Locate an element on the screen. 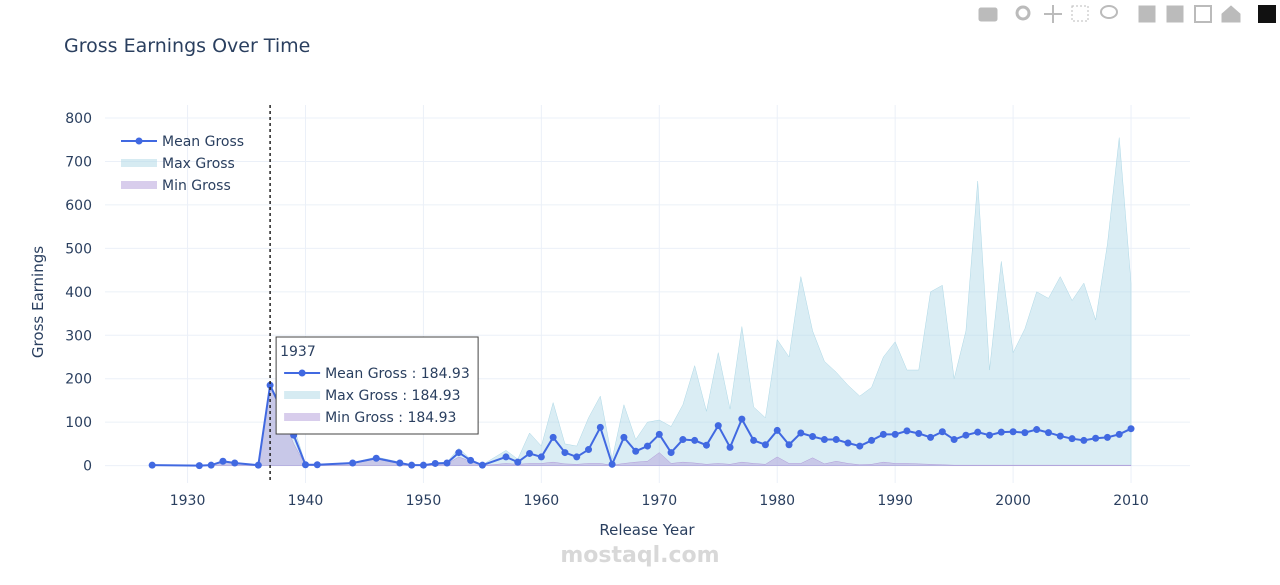 This screenshot has width=1280, height=585. zoom-in-icon is located at coordinates (1147, 14).